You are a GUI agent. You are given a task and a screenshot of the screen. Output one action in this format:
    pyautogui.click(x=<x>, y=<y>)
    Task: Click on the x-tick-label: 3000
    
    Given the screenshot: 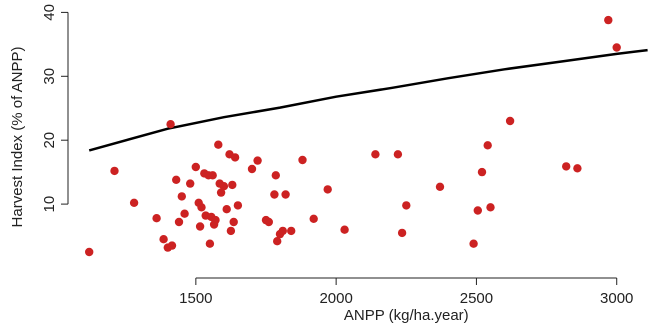 What is the action you would take?
    pyautogui.click(x=616, y=298)
    